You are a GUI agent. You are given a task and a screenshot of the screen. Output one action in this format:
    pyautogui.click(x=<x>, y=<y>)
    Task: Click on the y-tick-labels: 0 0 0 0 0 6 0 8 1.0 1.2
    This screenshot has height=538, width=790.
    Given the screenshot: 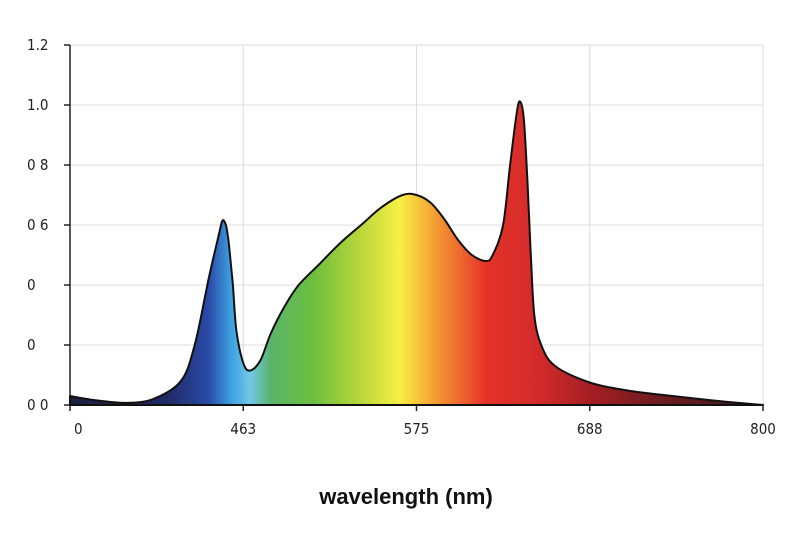 What is the action you would take?
    pyautogui.click(x=37, y=225)
    